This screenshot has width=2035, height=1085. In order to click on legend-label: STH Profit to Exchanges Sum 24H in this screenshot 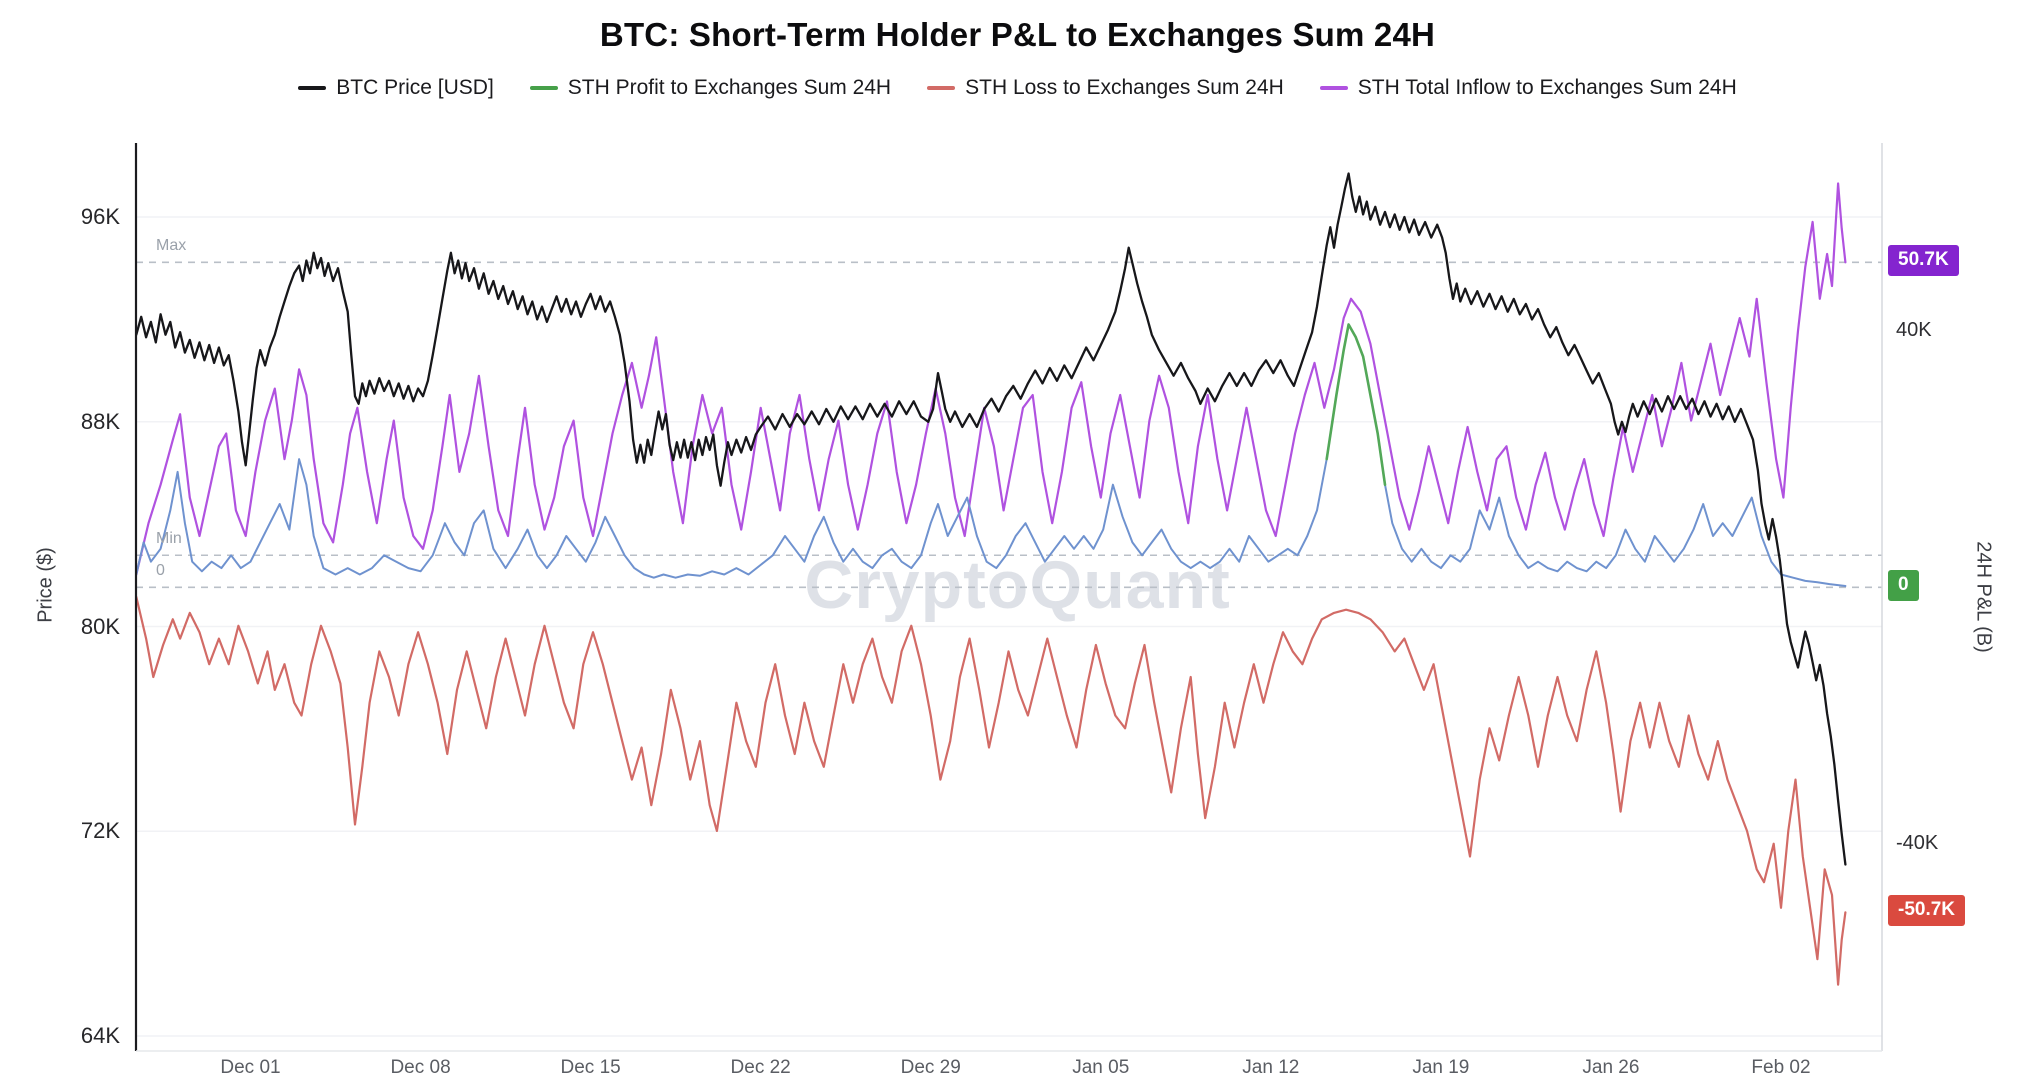, I will do `click(729, 87)`.